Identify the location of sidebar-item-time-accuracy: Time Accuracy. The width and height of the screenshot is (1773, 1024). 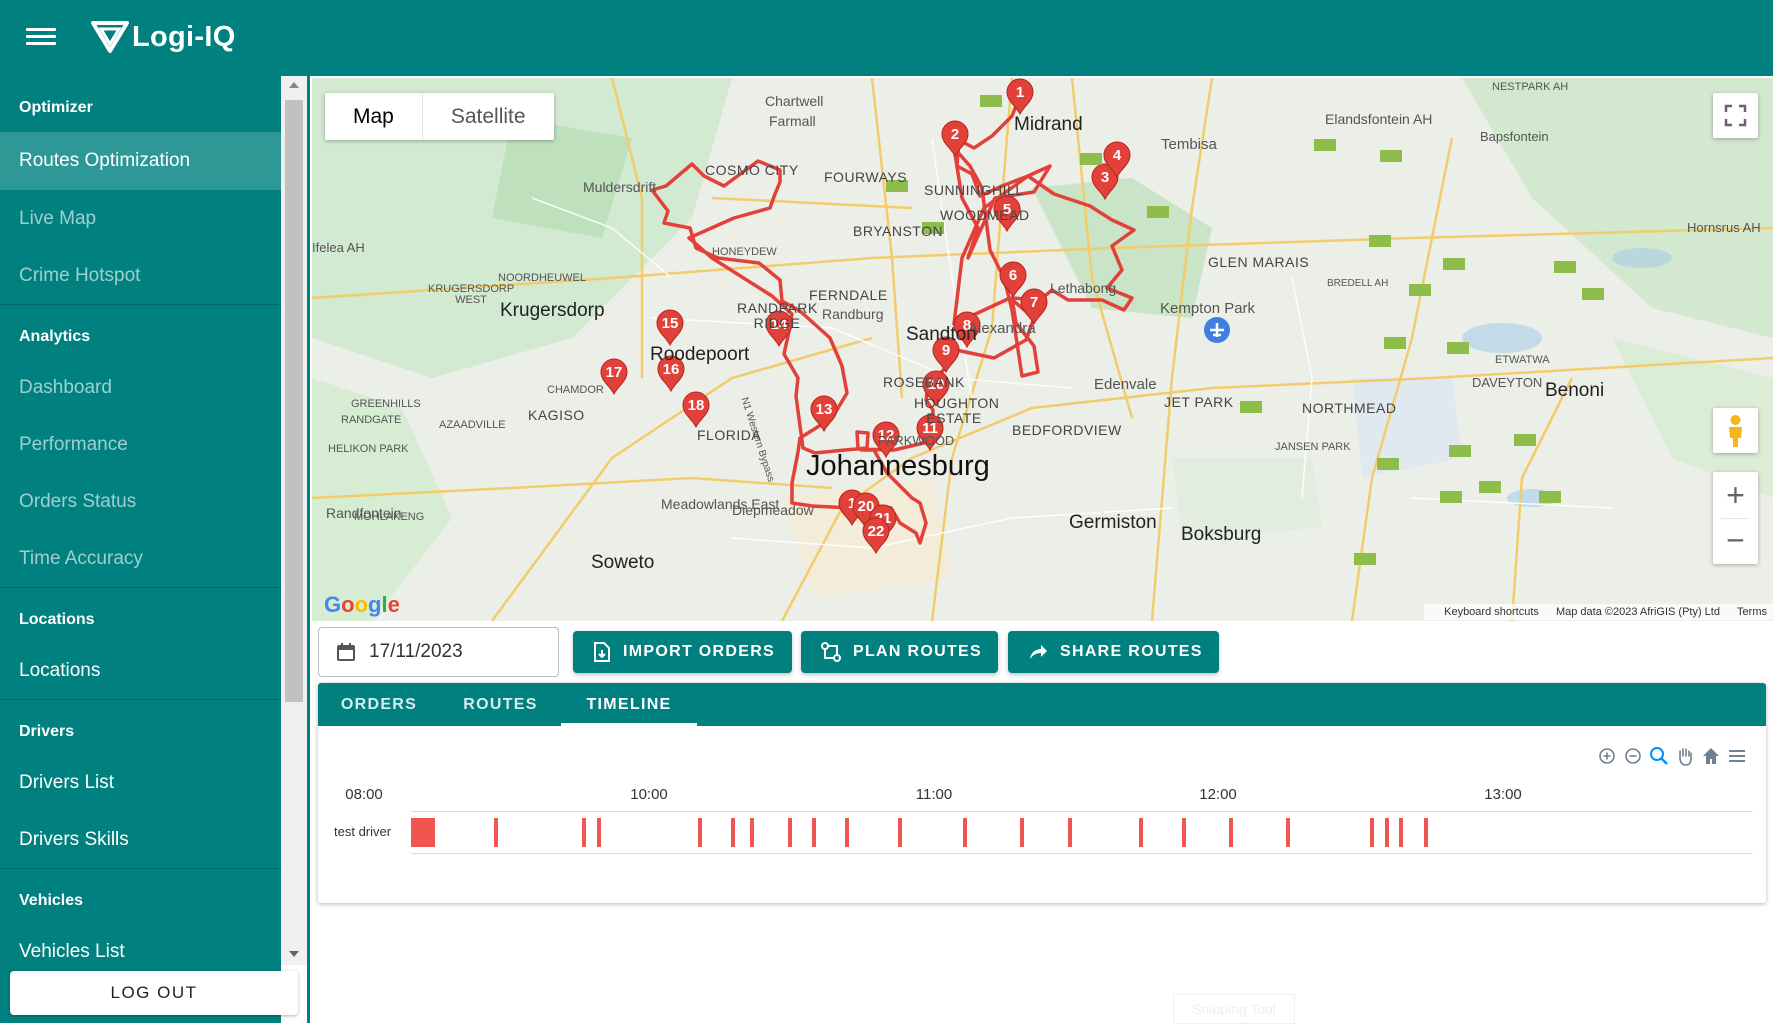
(81, 558).